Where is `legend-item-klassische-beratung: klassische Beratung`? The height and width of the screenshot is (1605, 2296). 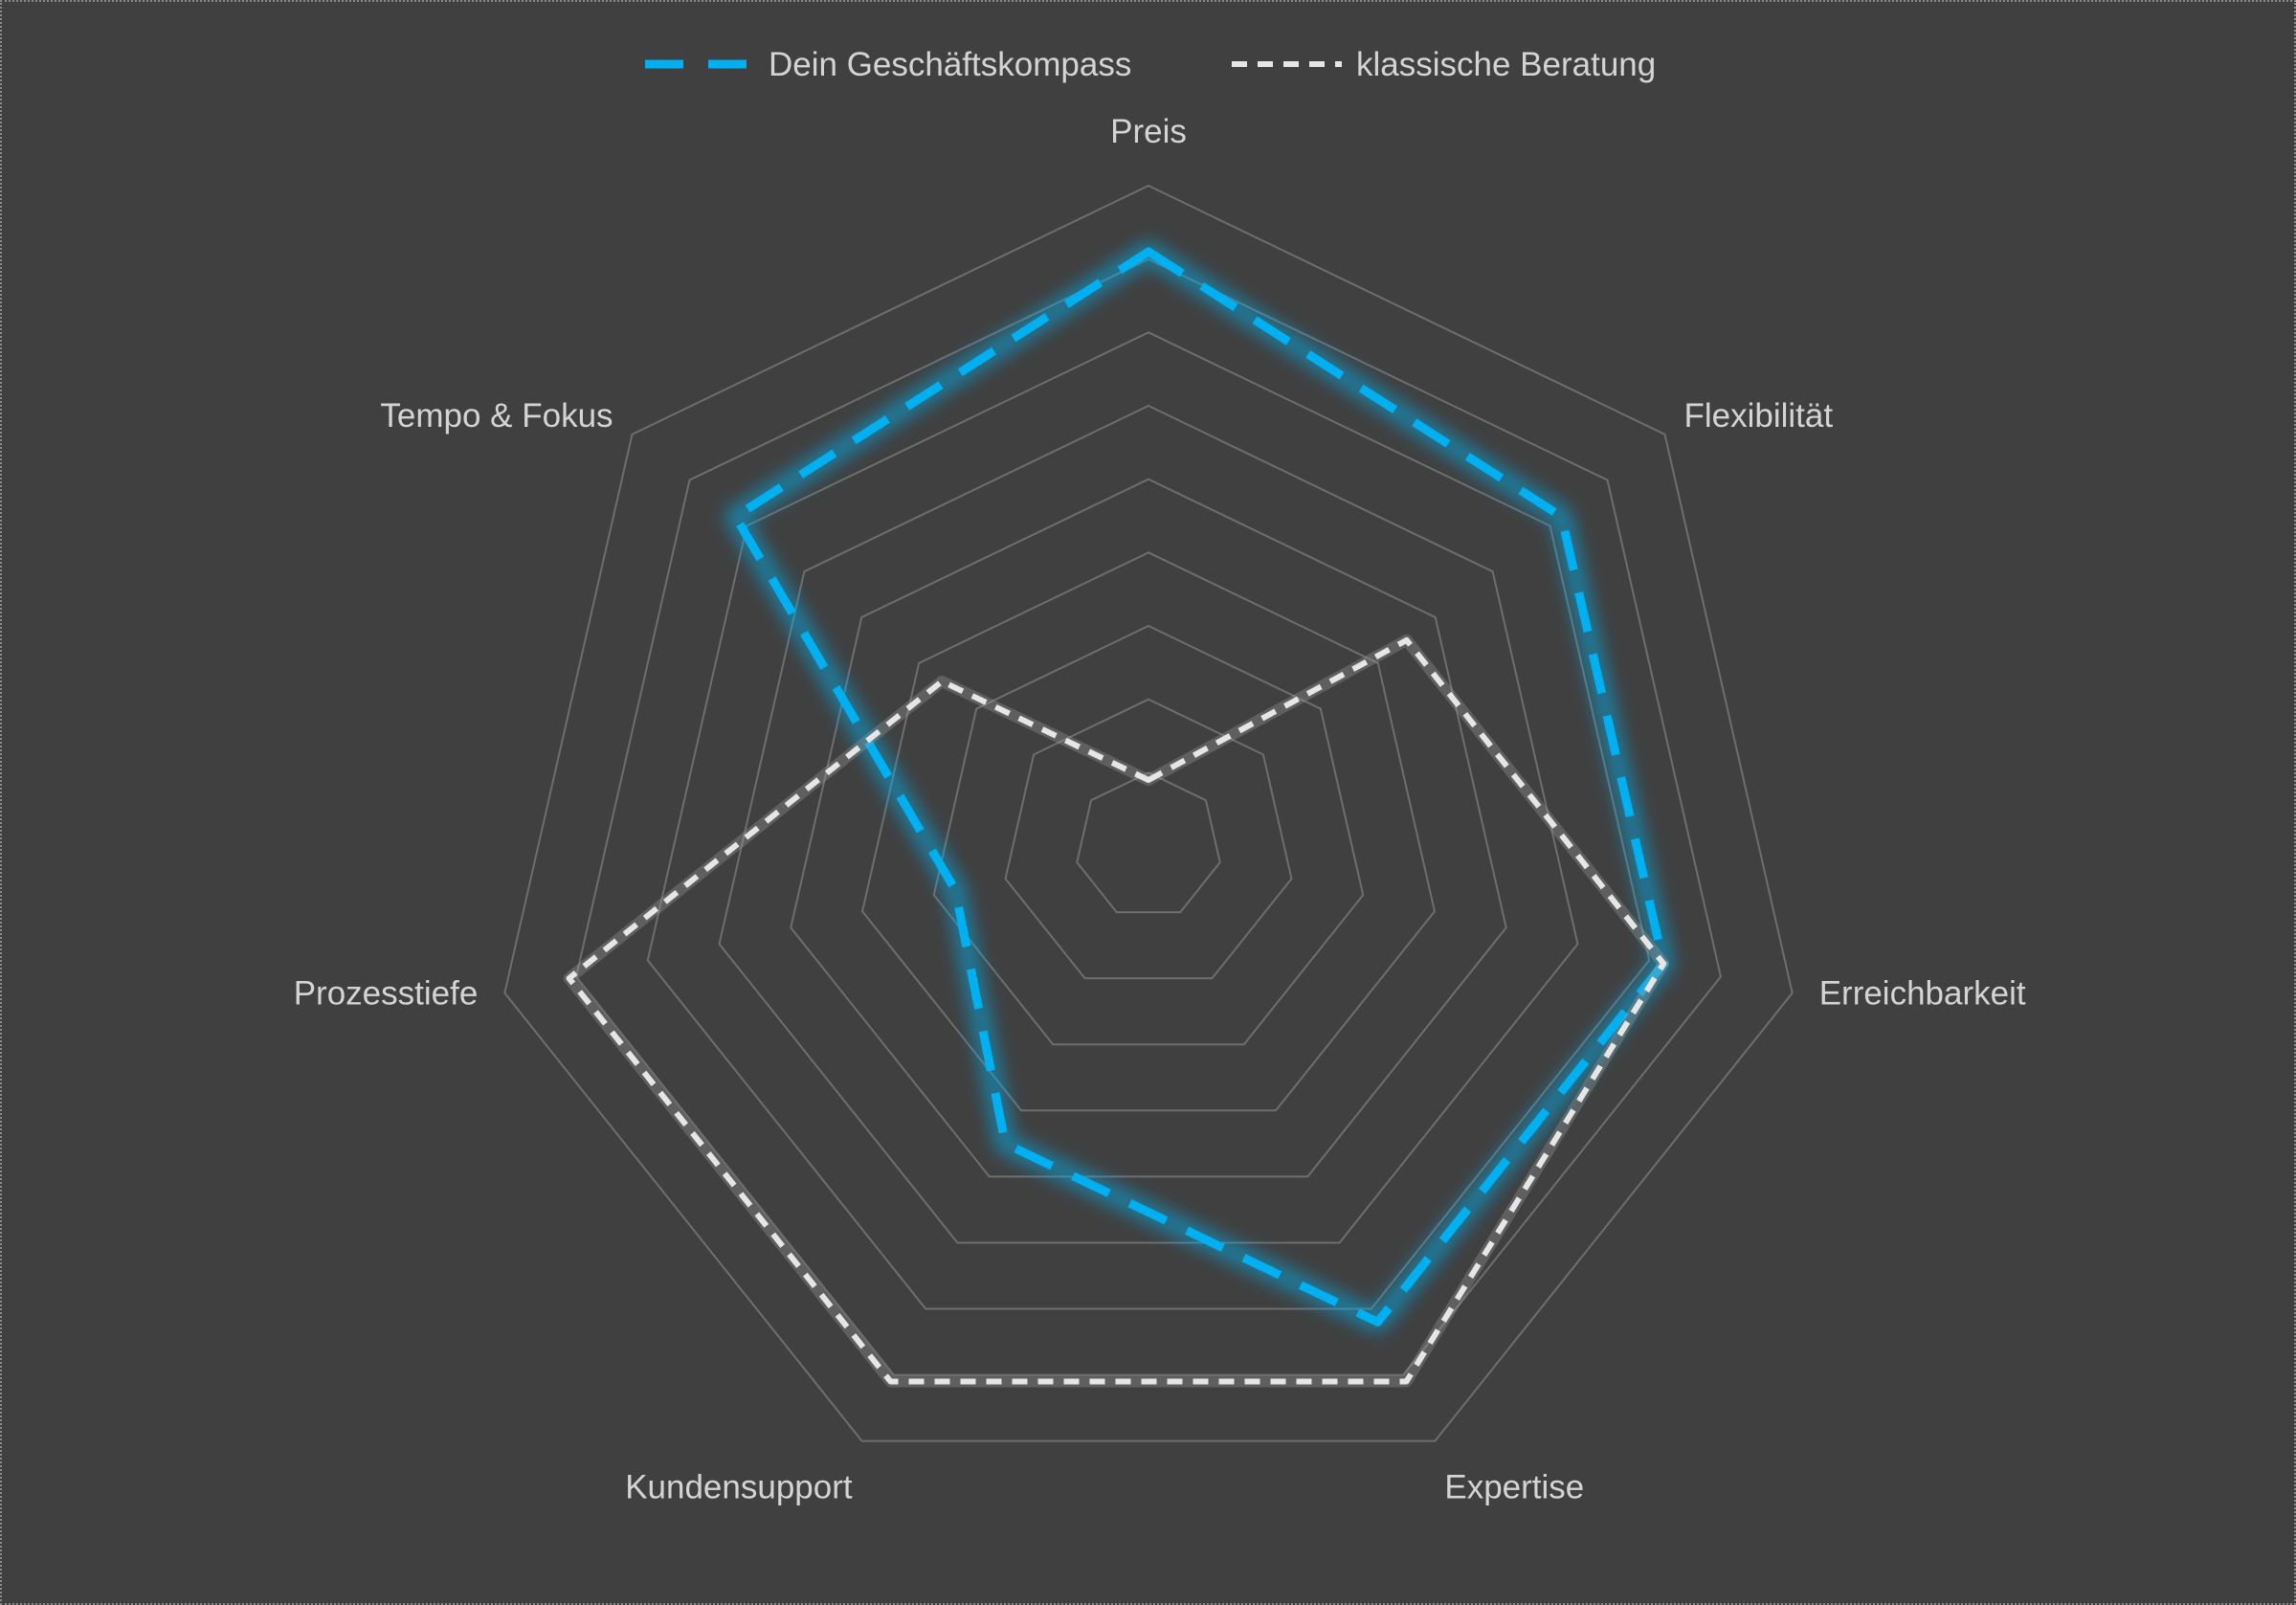
legend-item-klassische-beratung: klassische Beratung is located at coordinates (1444, 65).